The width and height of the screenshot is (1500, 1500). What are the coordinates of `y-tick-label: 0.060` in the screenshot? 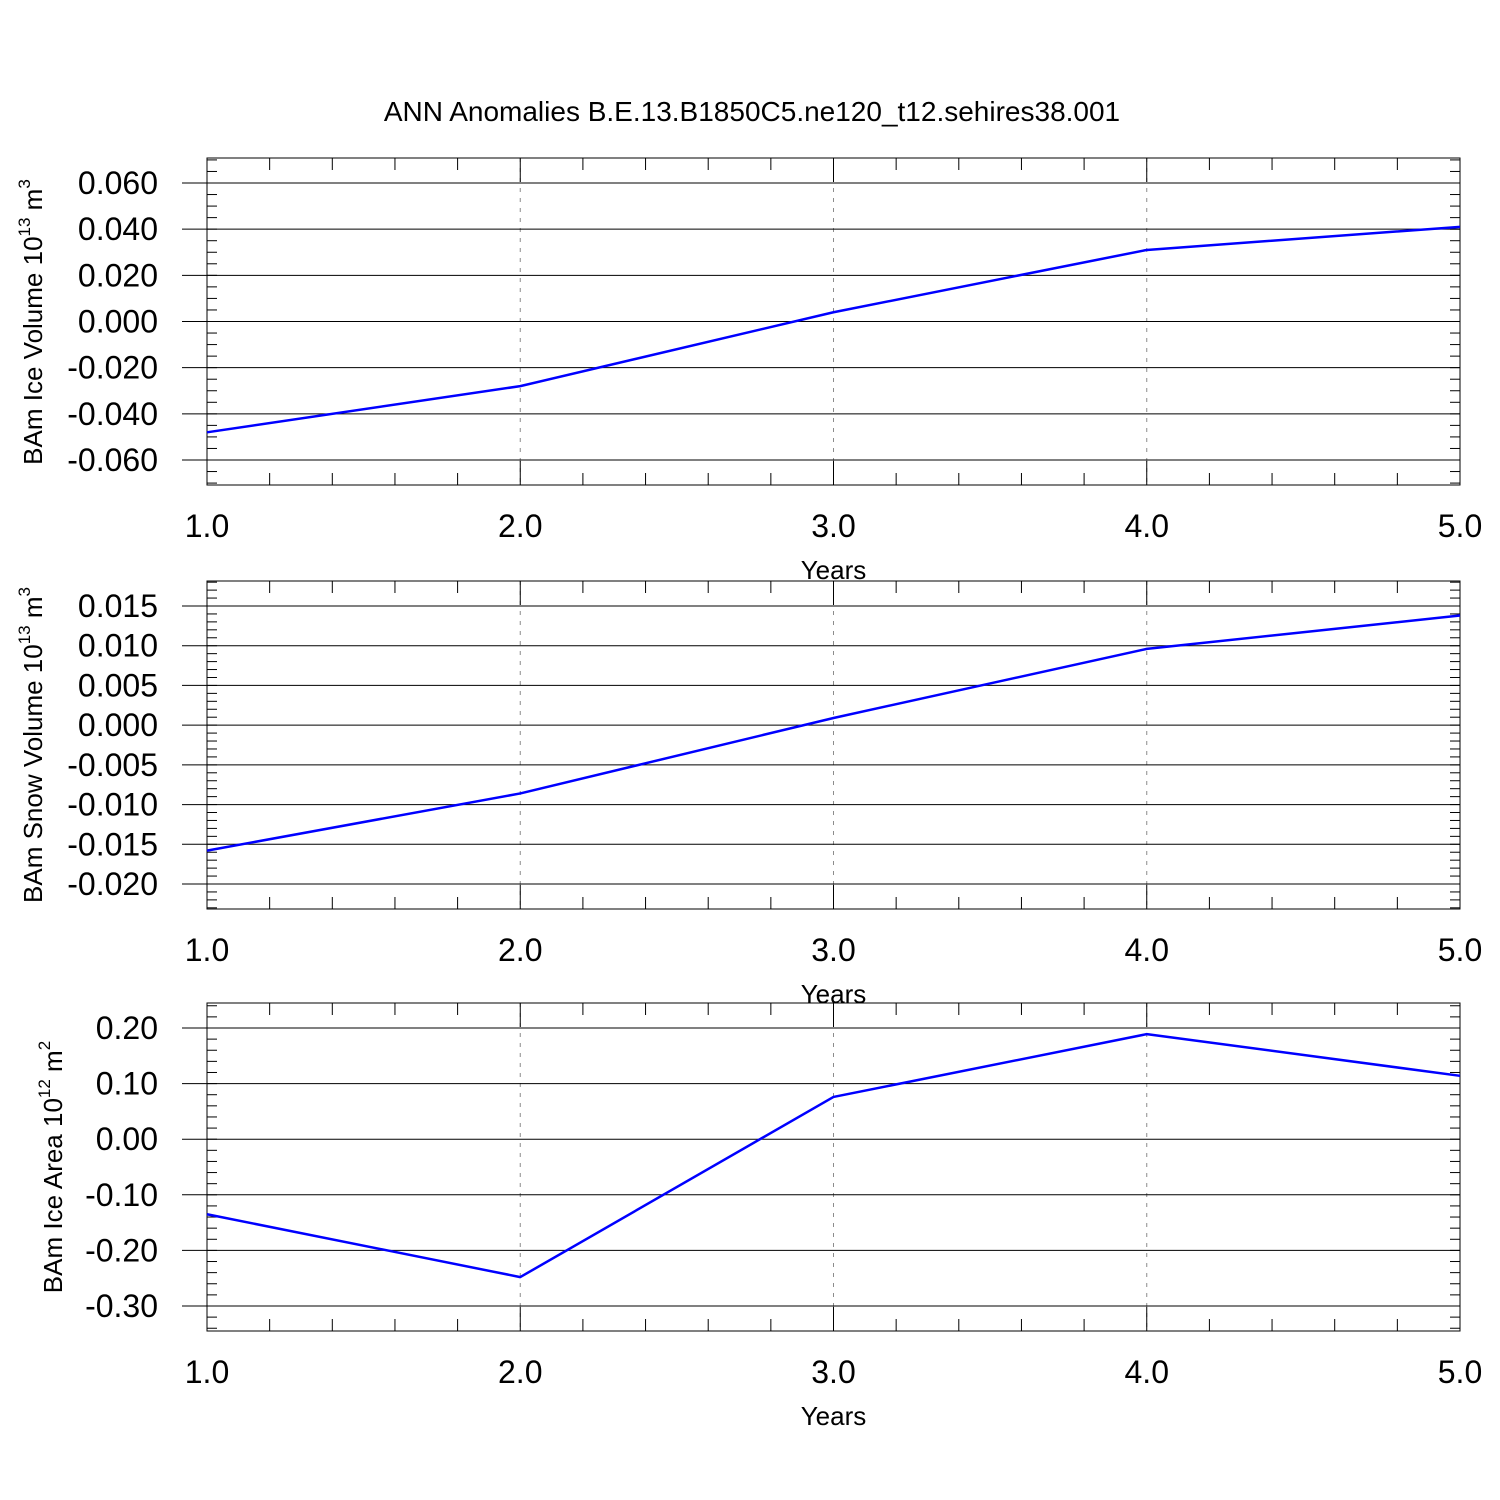 It's located at (118, 183).